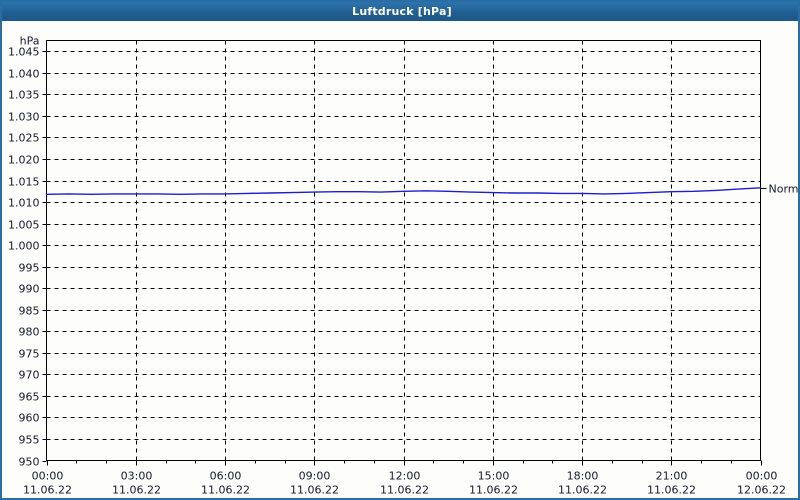 This screenshot has width=800, height=500. What do you see at coordinates (29, 375) in the screenshot?
I see `y-tick-label: 970` at bounding box center [29, 375].